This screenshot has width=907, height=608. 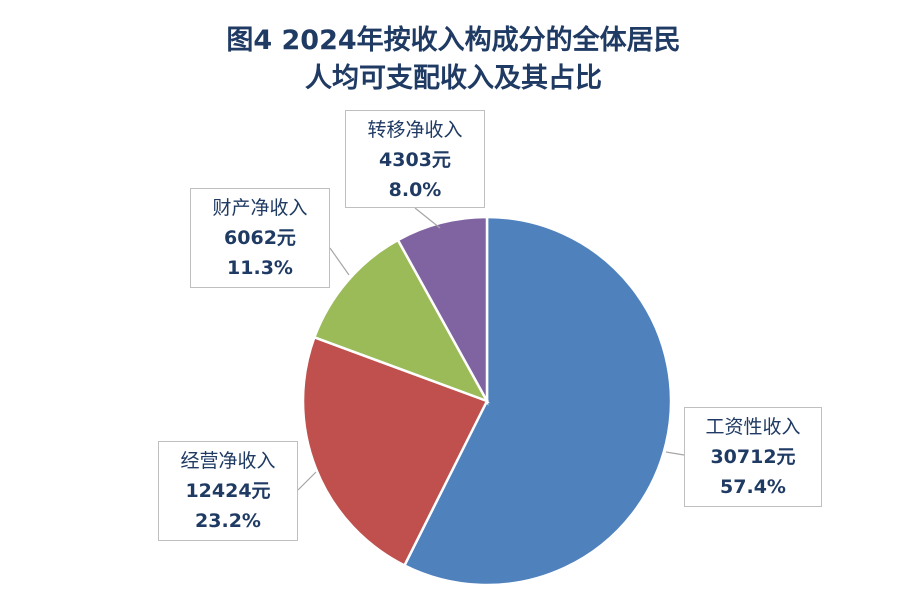 I want to click on label-business-income: 经营净收入 12424元 23.2%, so click(x=228, y=491).